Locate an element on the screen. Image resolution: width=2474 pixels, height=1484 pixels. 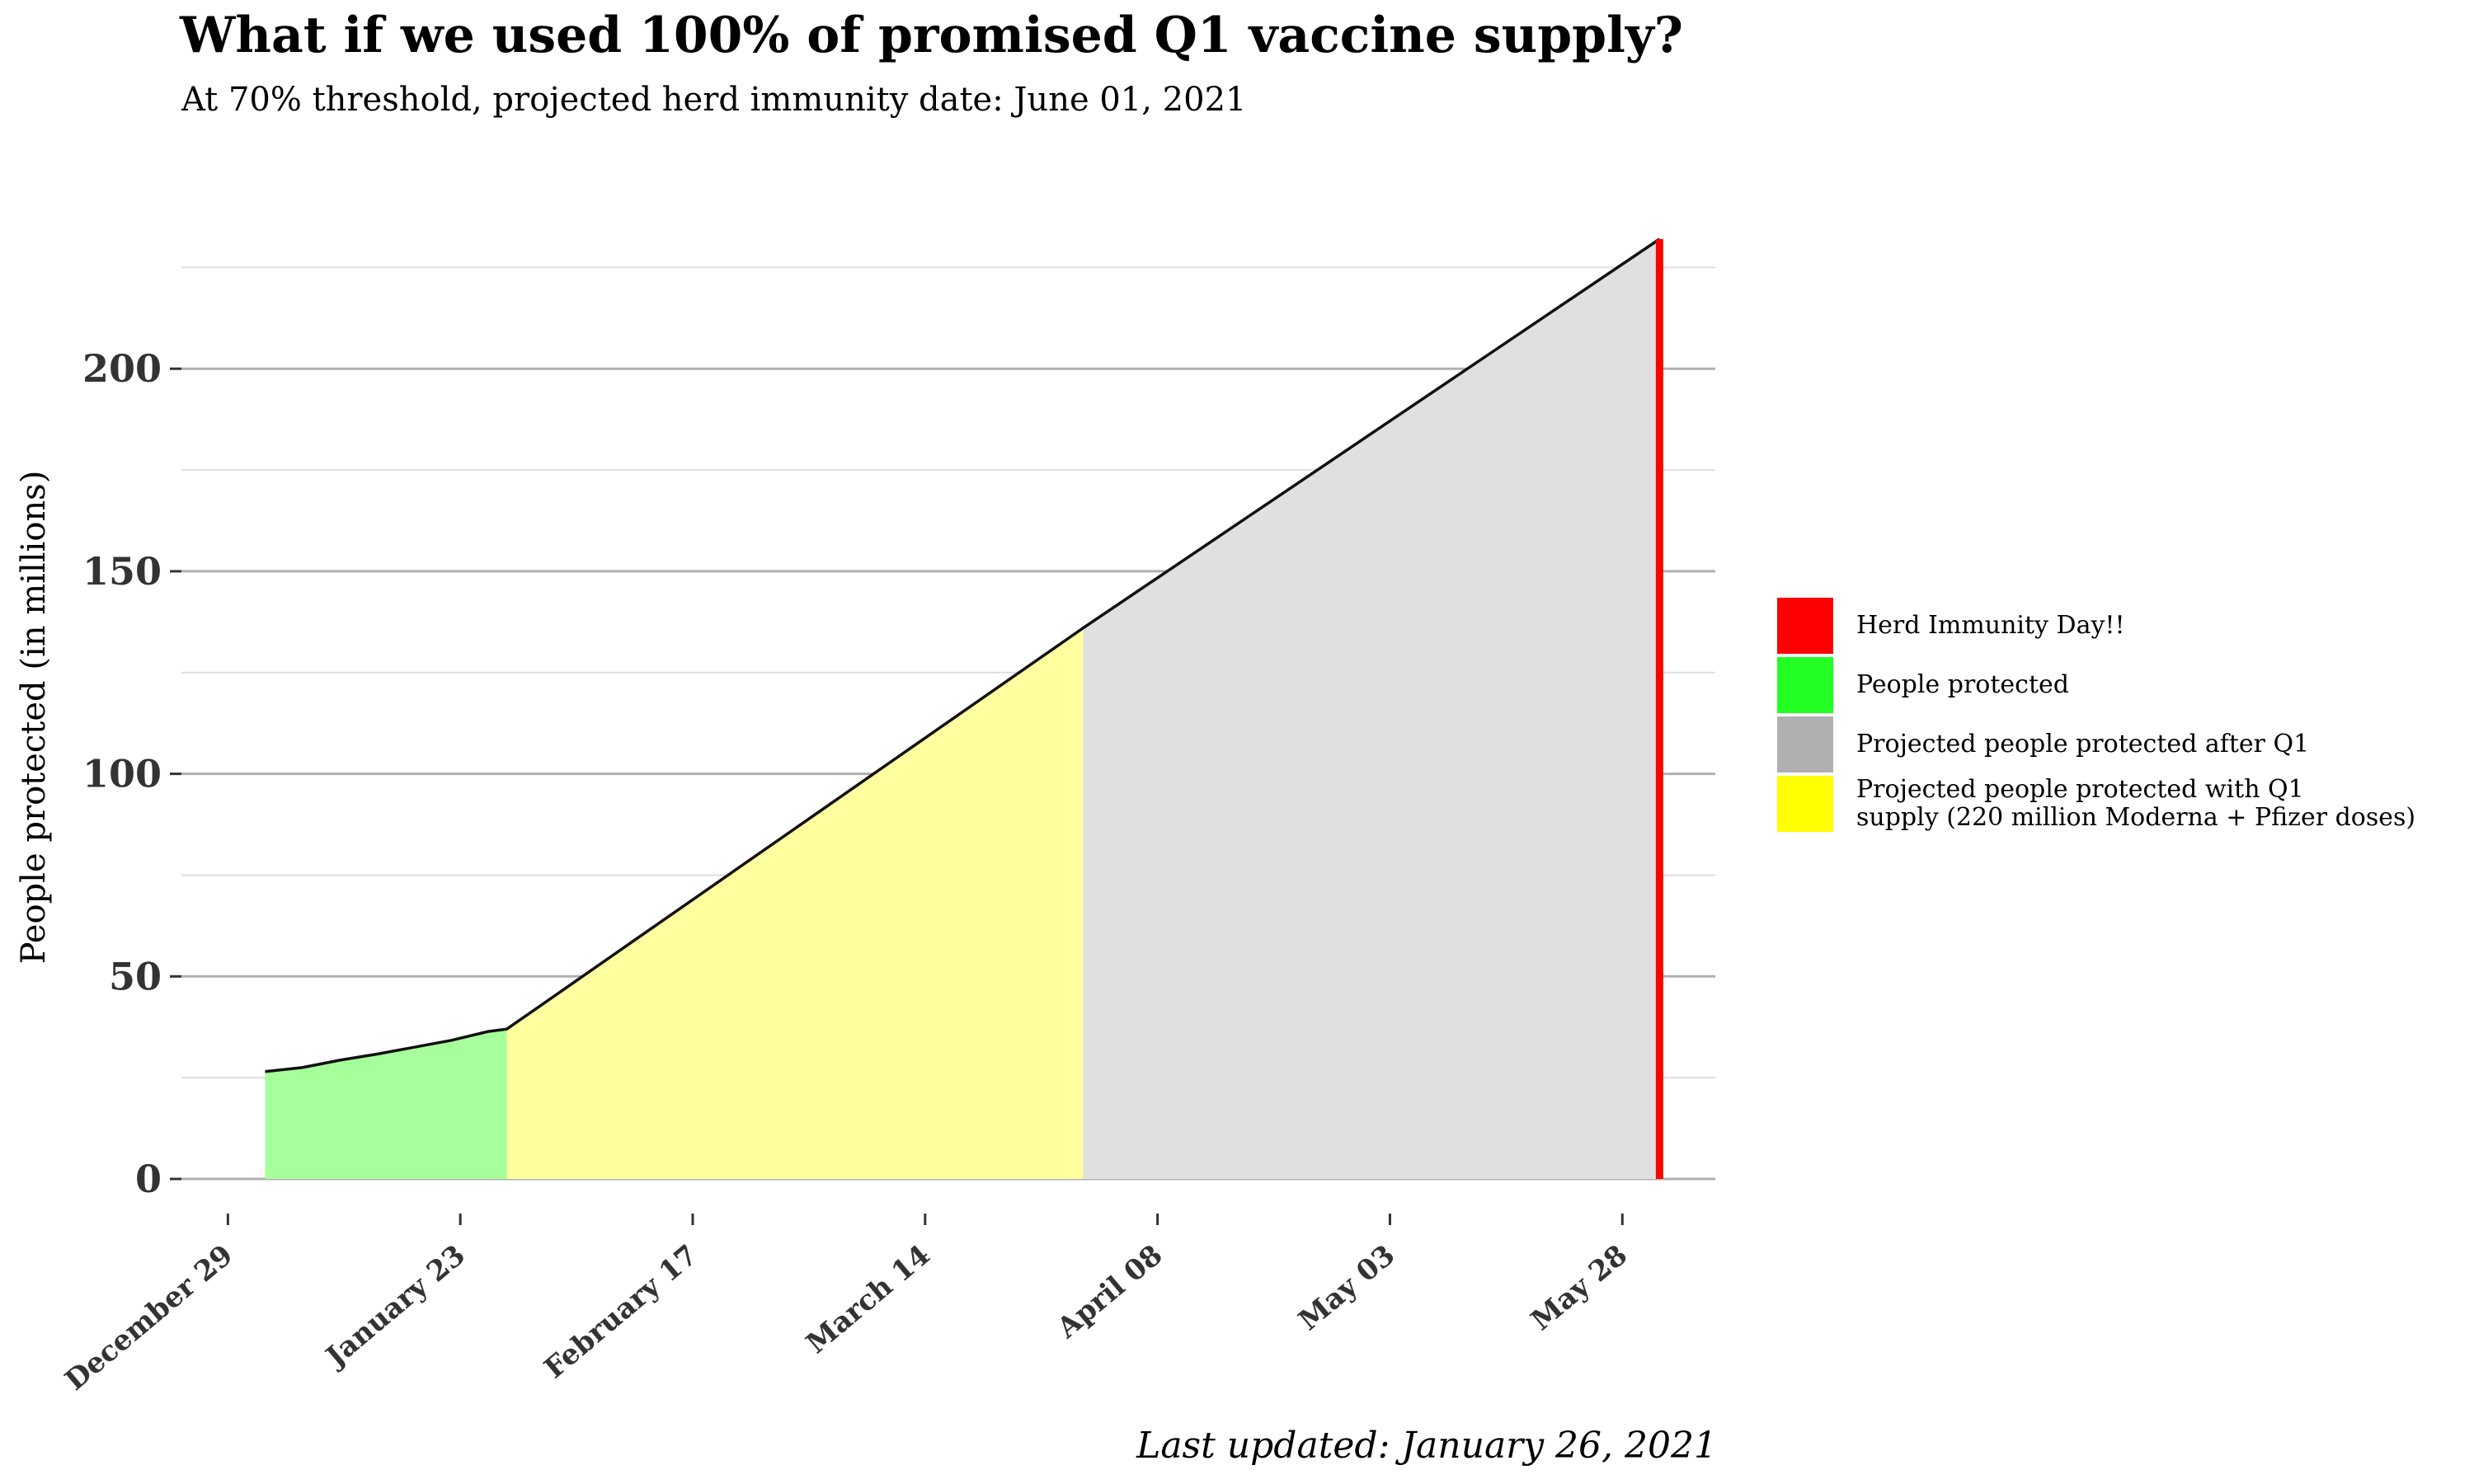
y-tick-label: 150 is located at coordinates (122, 571).